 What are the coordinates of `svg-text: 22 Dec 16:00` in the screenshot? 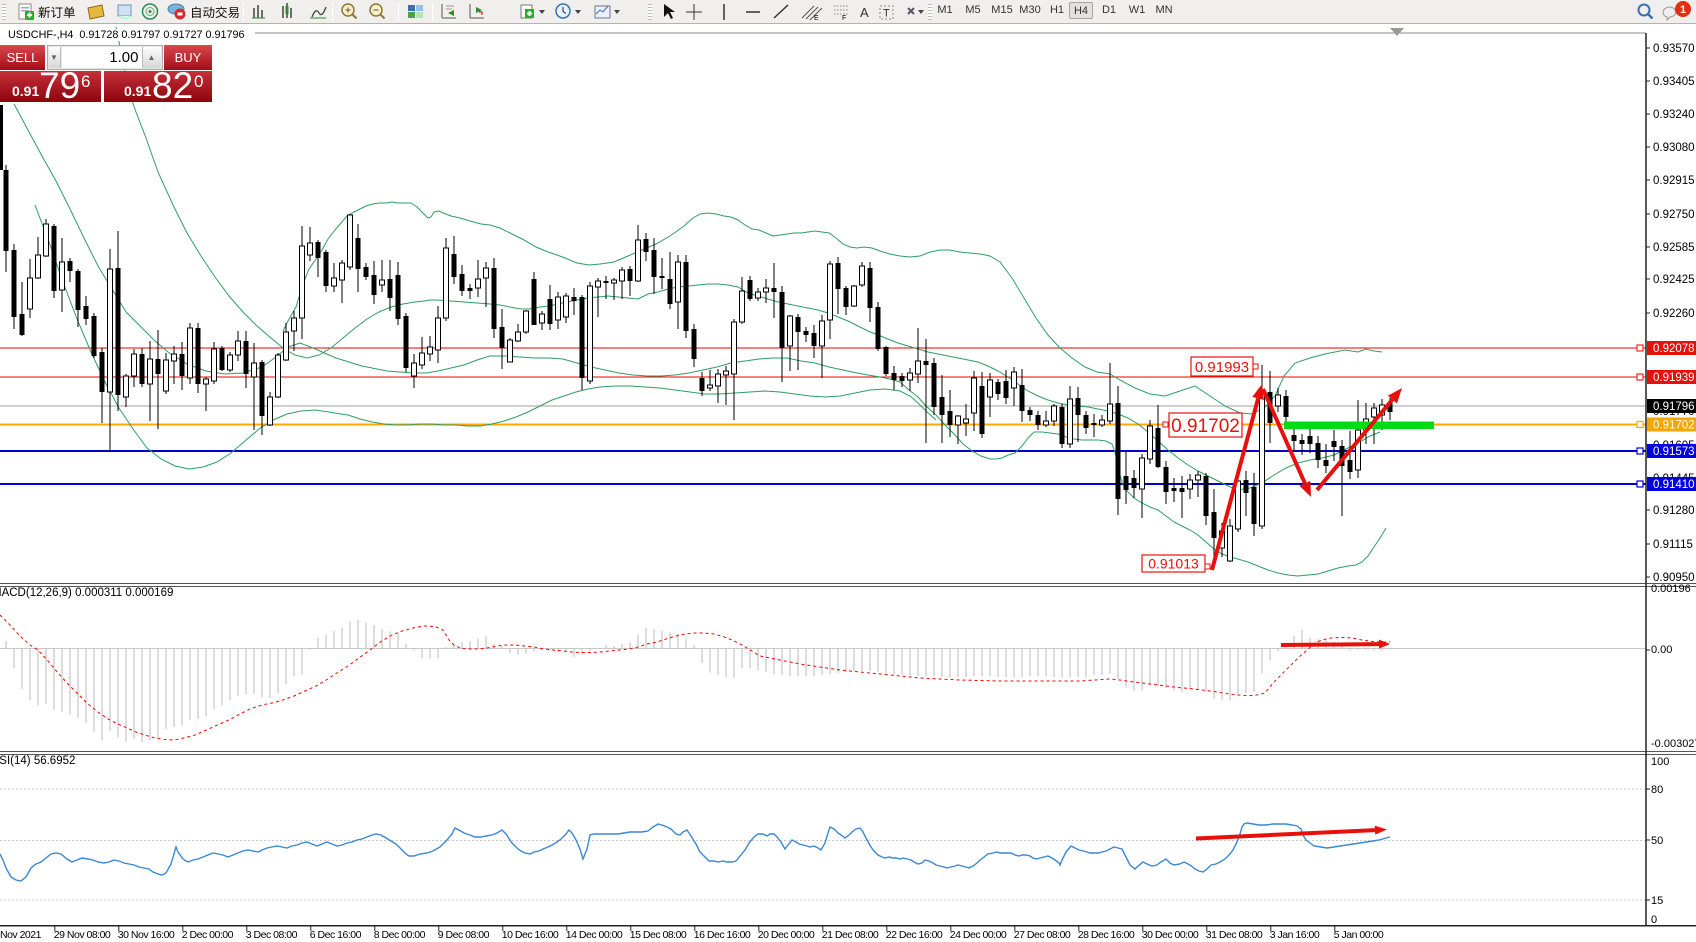 It's located at (914, 935).